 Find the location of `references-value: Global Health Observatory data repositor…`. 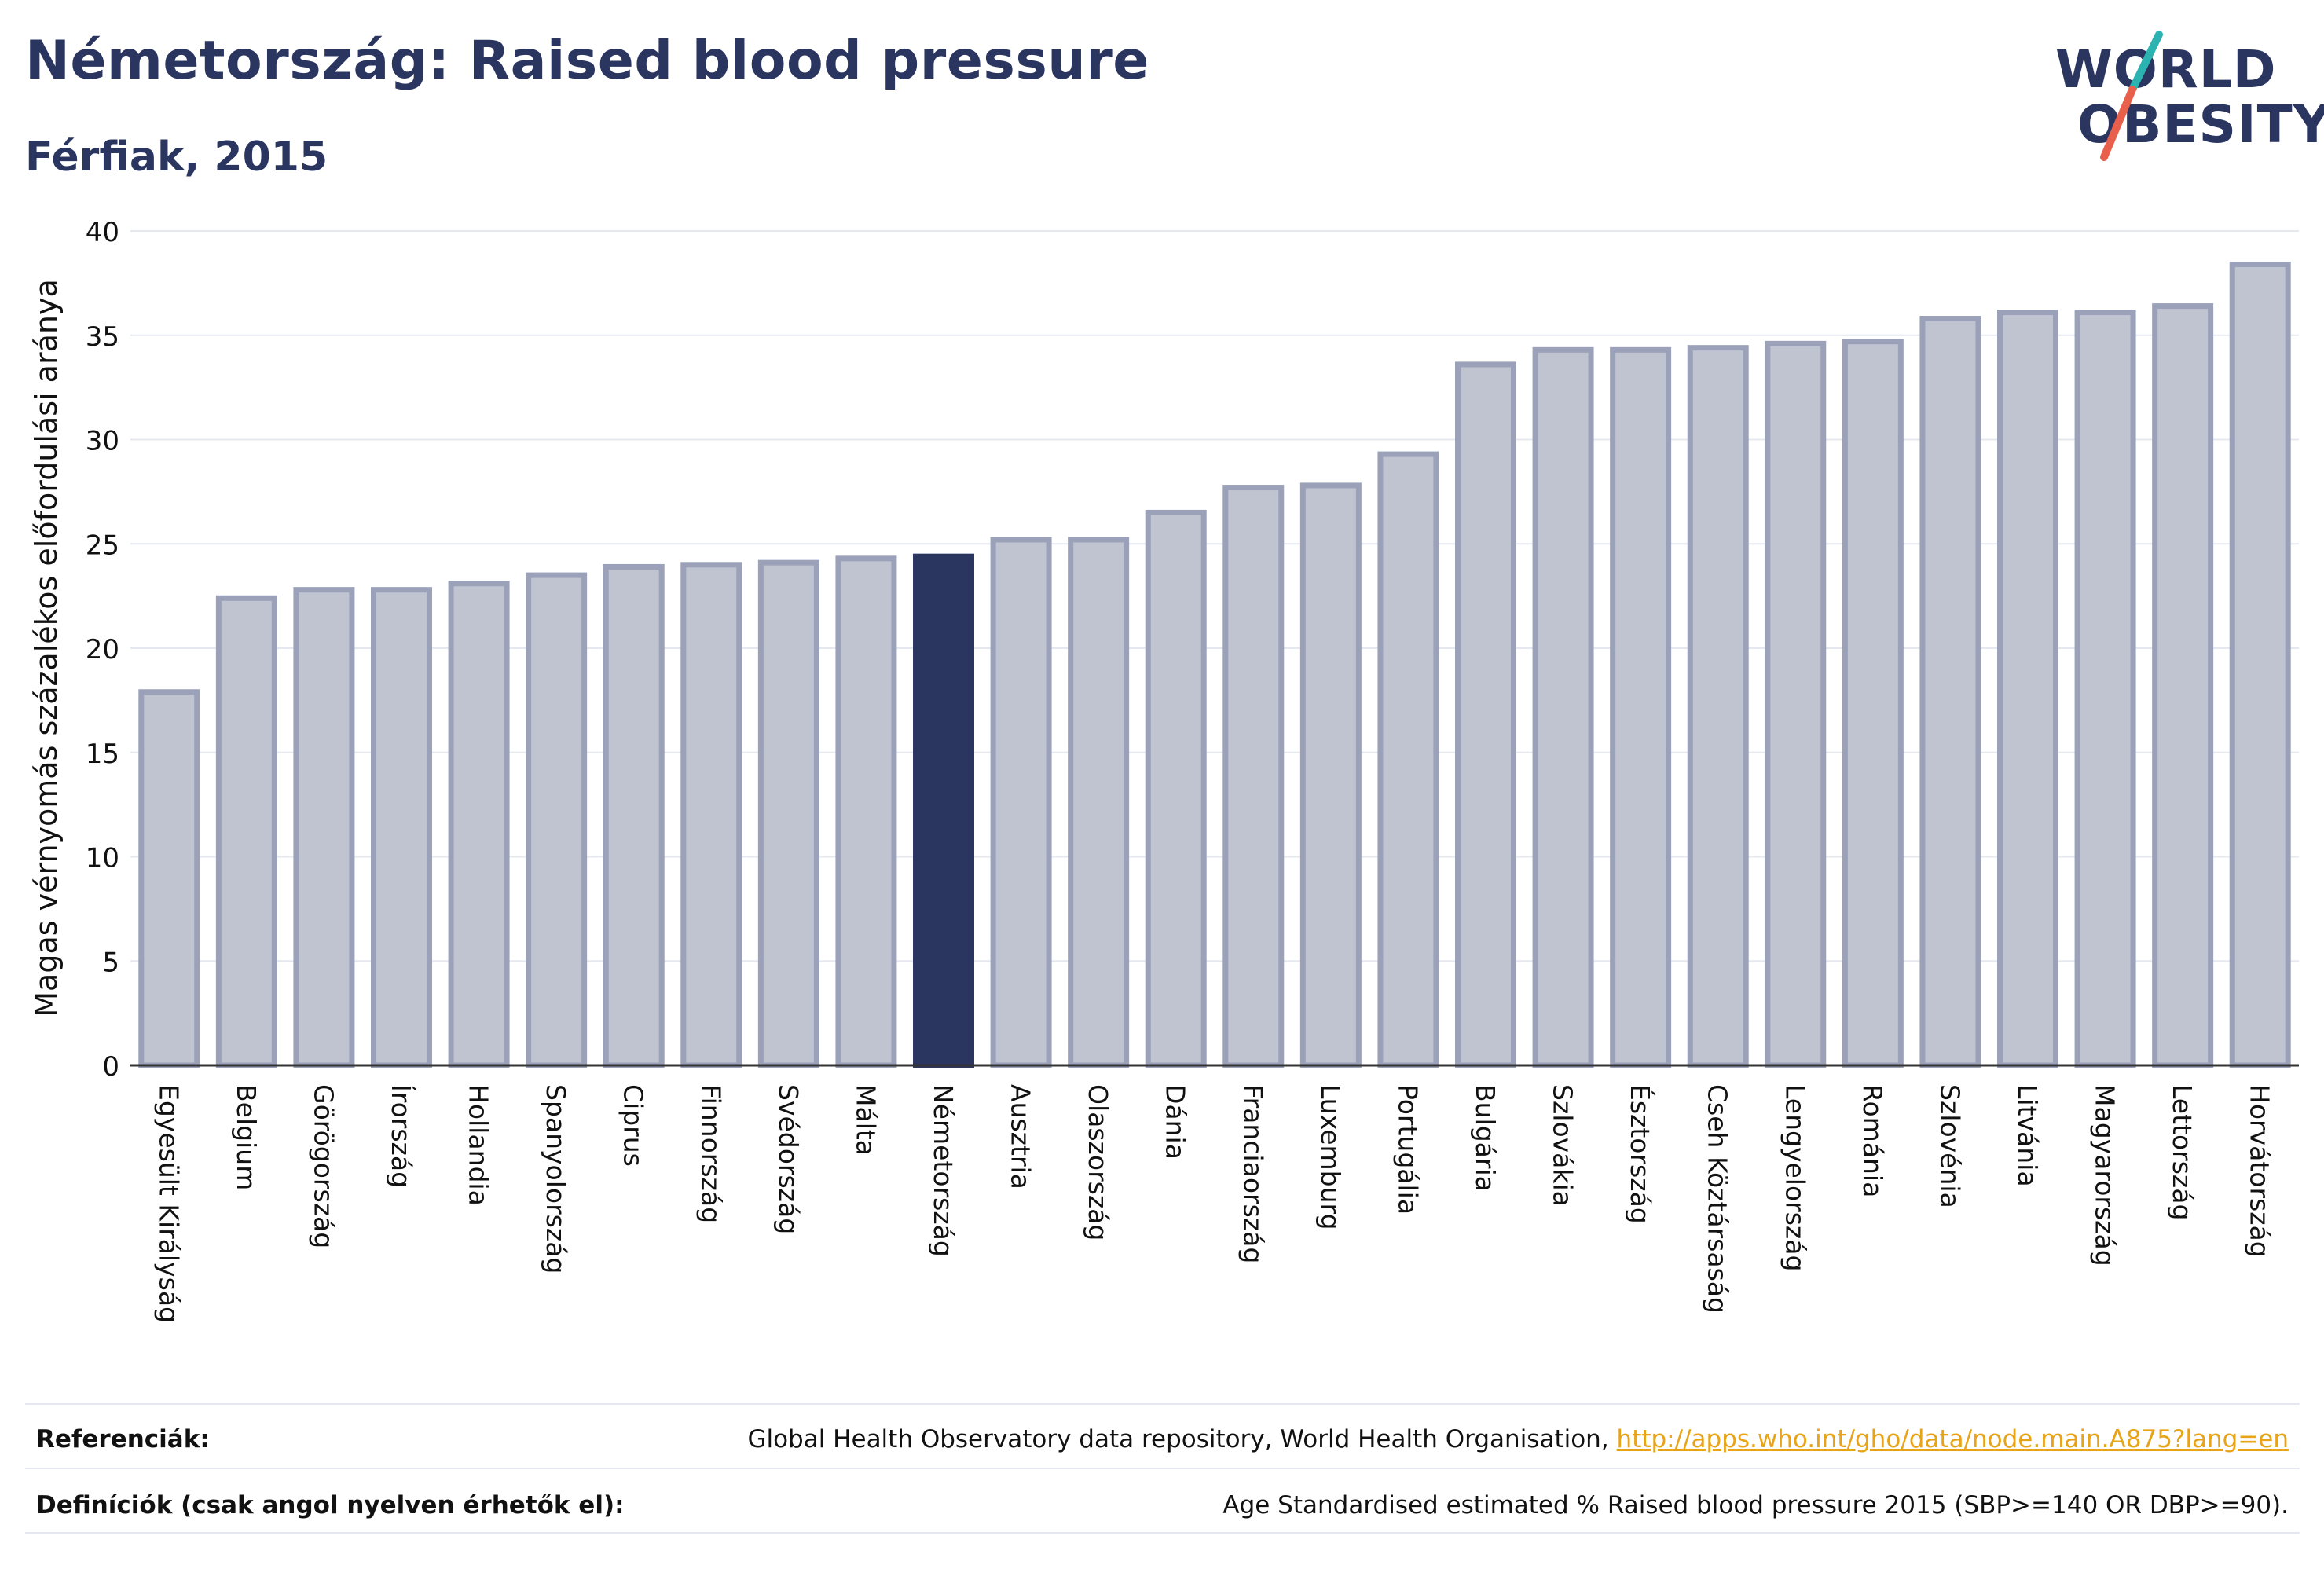

references-value: Global Health Observatory data repositor… is located at coordinates (1518, 1439).